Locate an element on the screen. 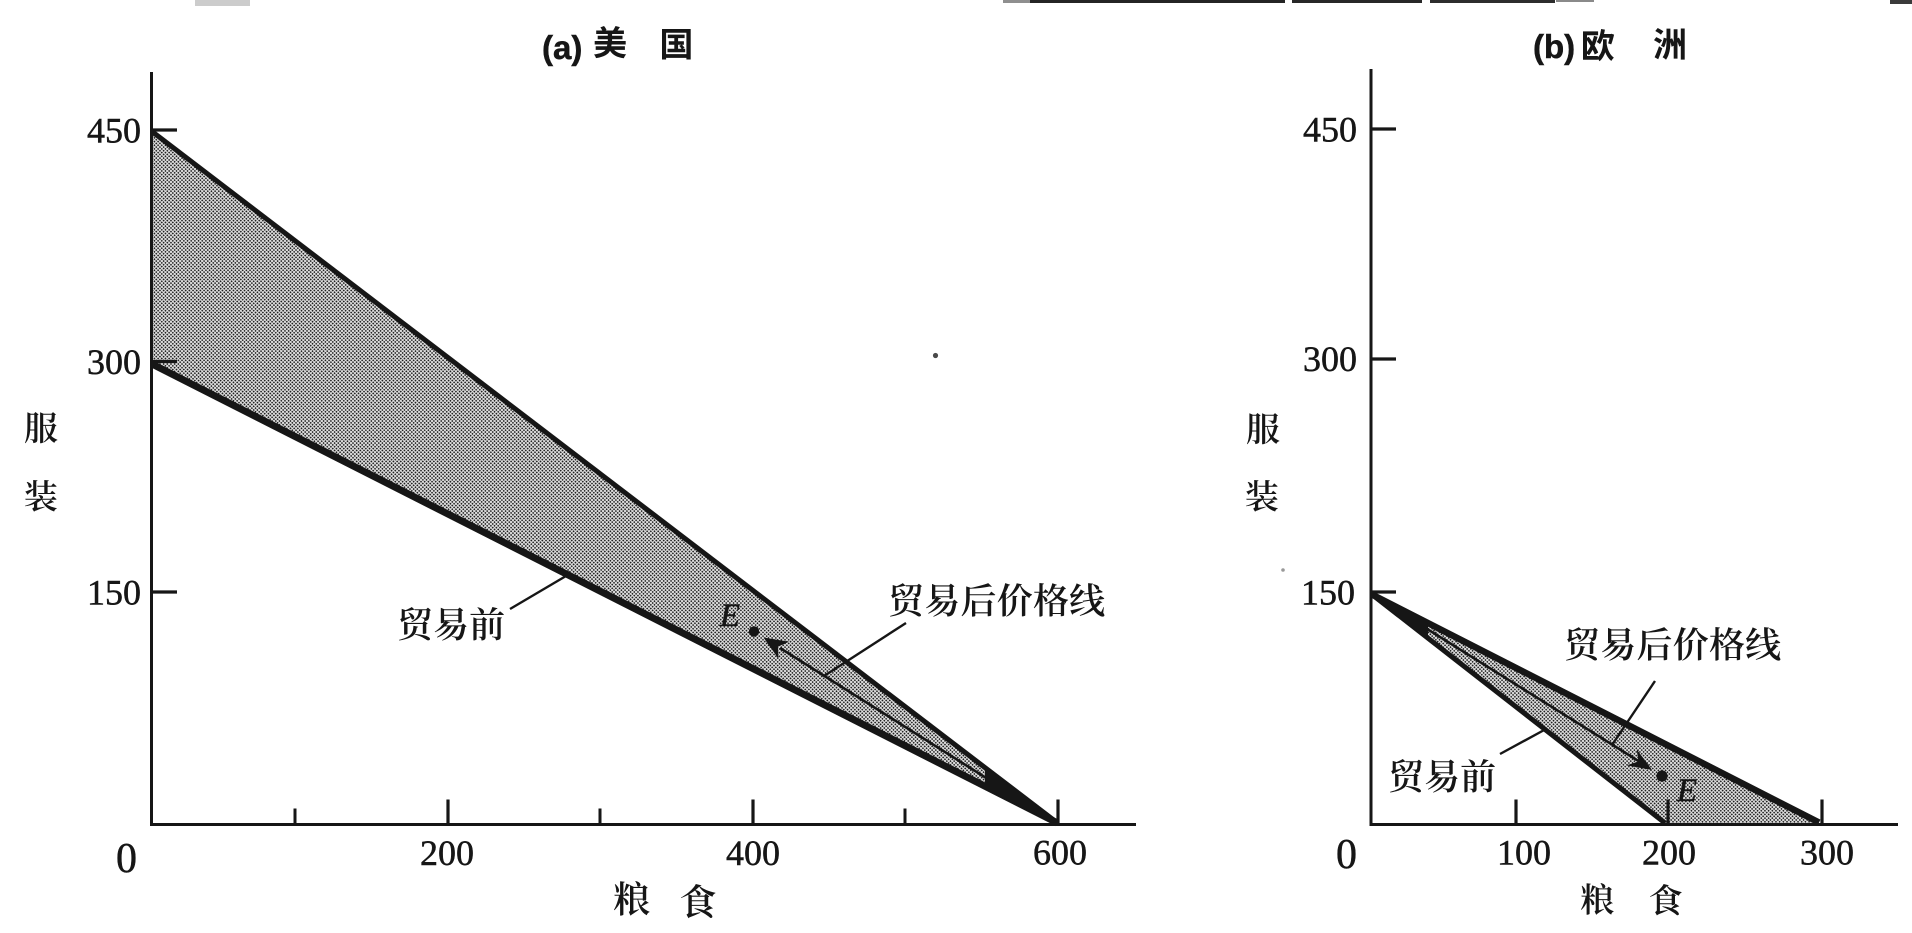 The image size is (1912, 933). svg-text: (b) is located at coordinates (1554, 46).